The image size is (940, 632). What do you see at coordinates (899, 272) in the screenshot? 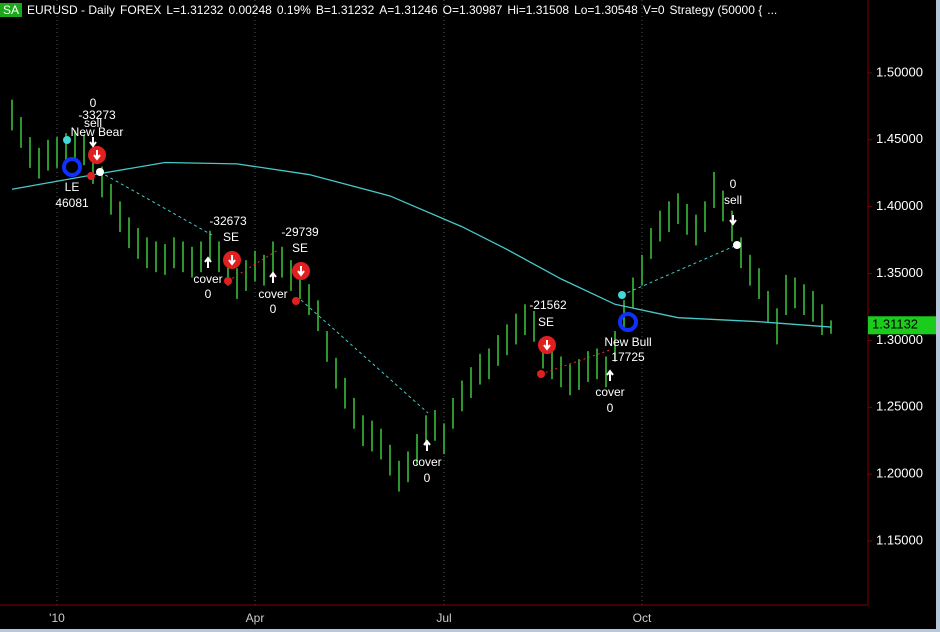
I see `y-tick-label: 1.35000` at bounding box center [899, 272].